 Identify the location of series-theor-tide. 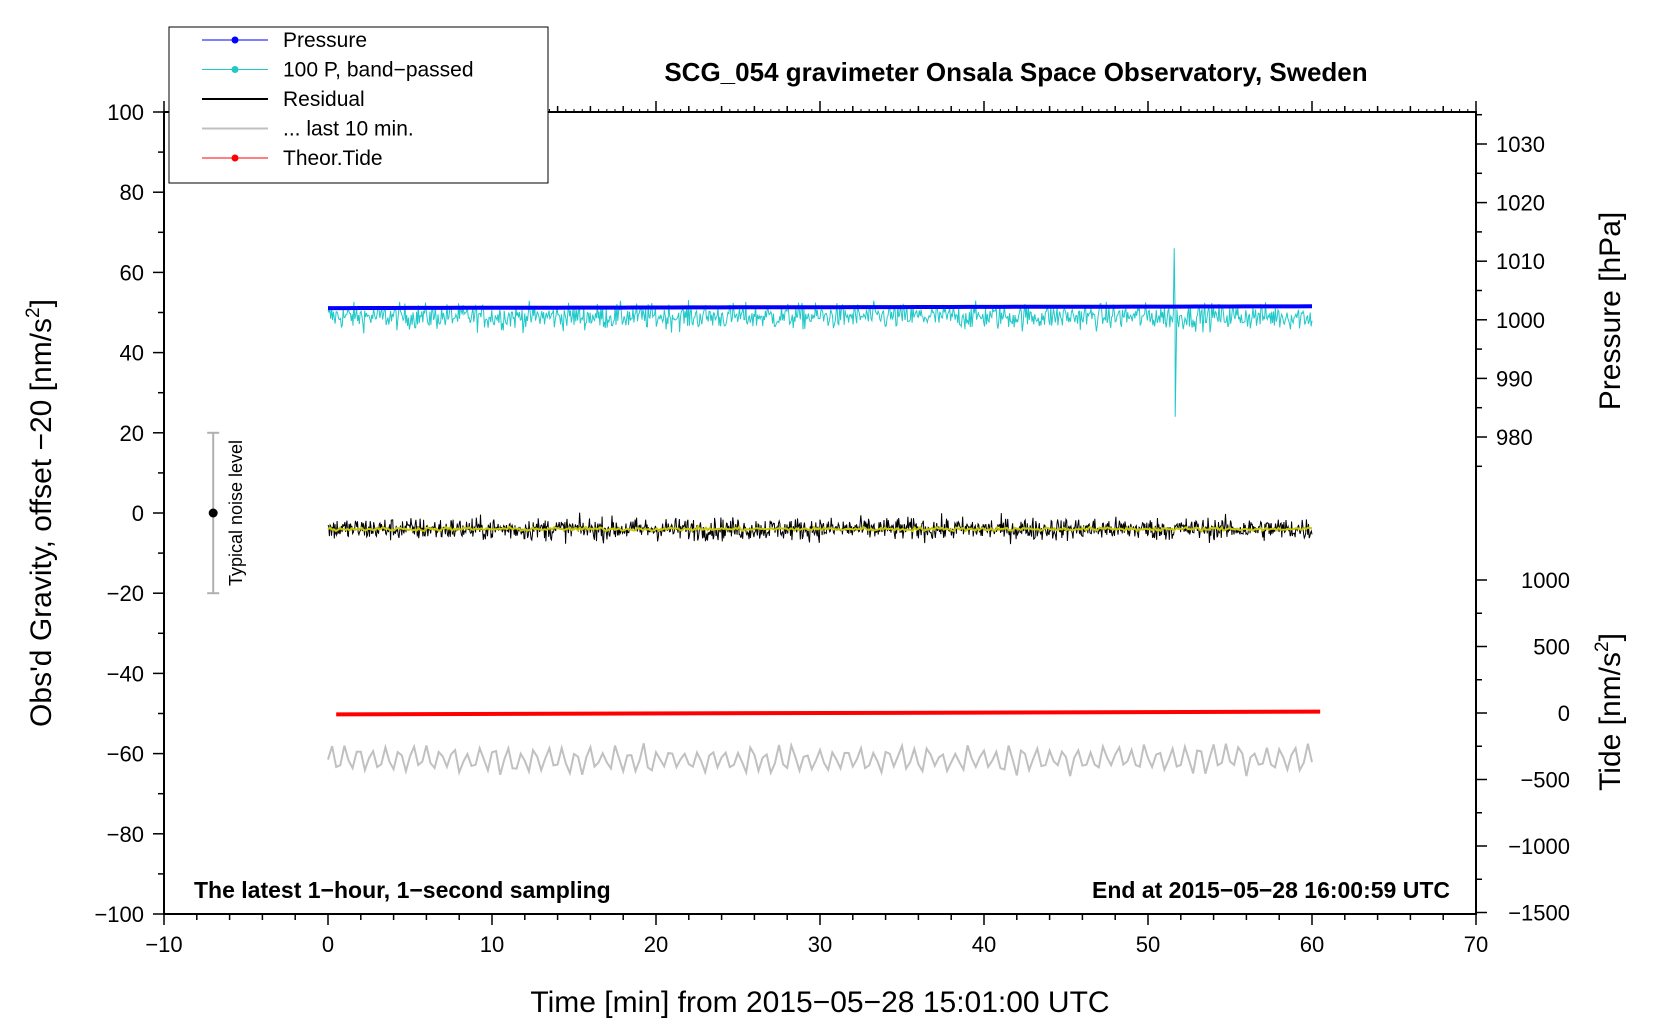
(828, 713).